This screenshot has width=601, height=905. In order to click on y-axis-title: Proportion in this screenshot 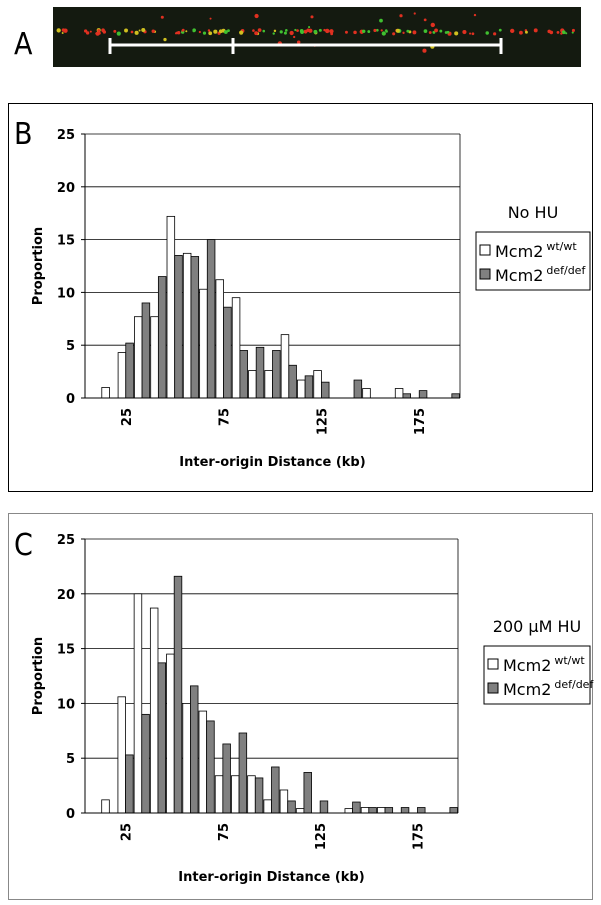, I will do `click(38, 266)`.